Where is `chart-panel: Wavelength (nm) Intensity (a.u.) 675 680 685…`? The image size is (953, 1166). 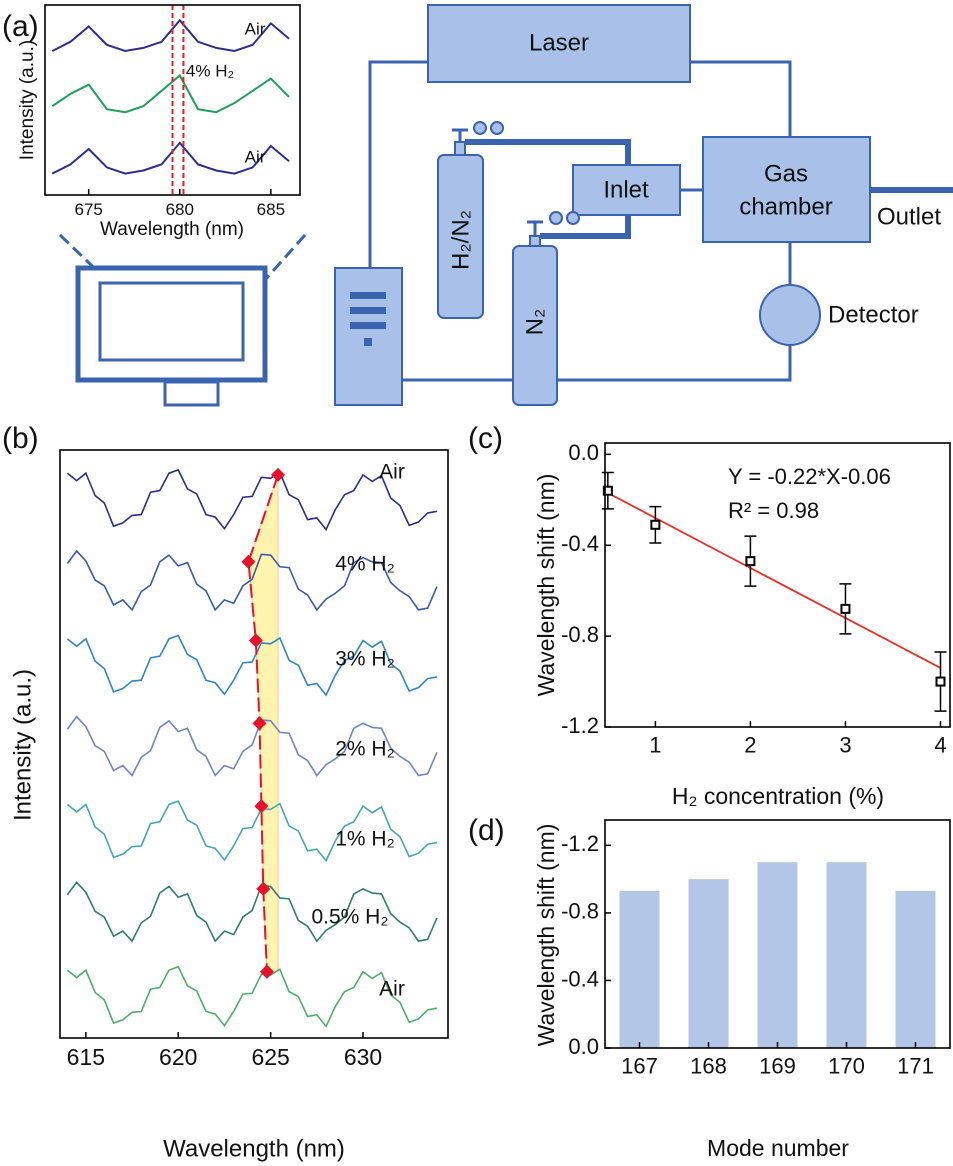 chart-panel: Wavelength (nm) Intensity (a.u.) 675 680 685… is located at coordinates (159, 122).